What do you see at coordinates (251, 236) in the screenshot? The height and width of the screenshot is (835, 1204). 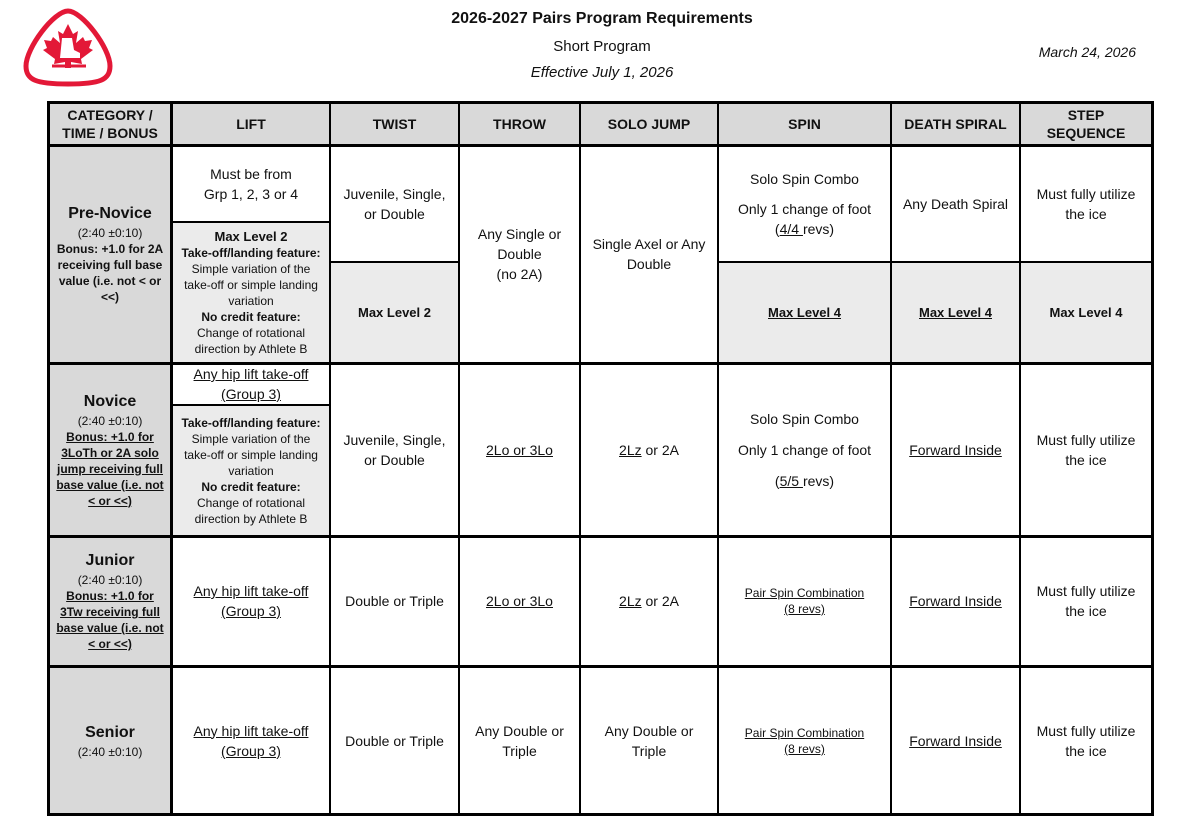 I see `lift-max-level: Max Level 2` at bounding box center [251, 236].